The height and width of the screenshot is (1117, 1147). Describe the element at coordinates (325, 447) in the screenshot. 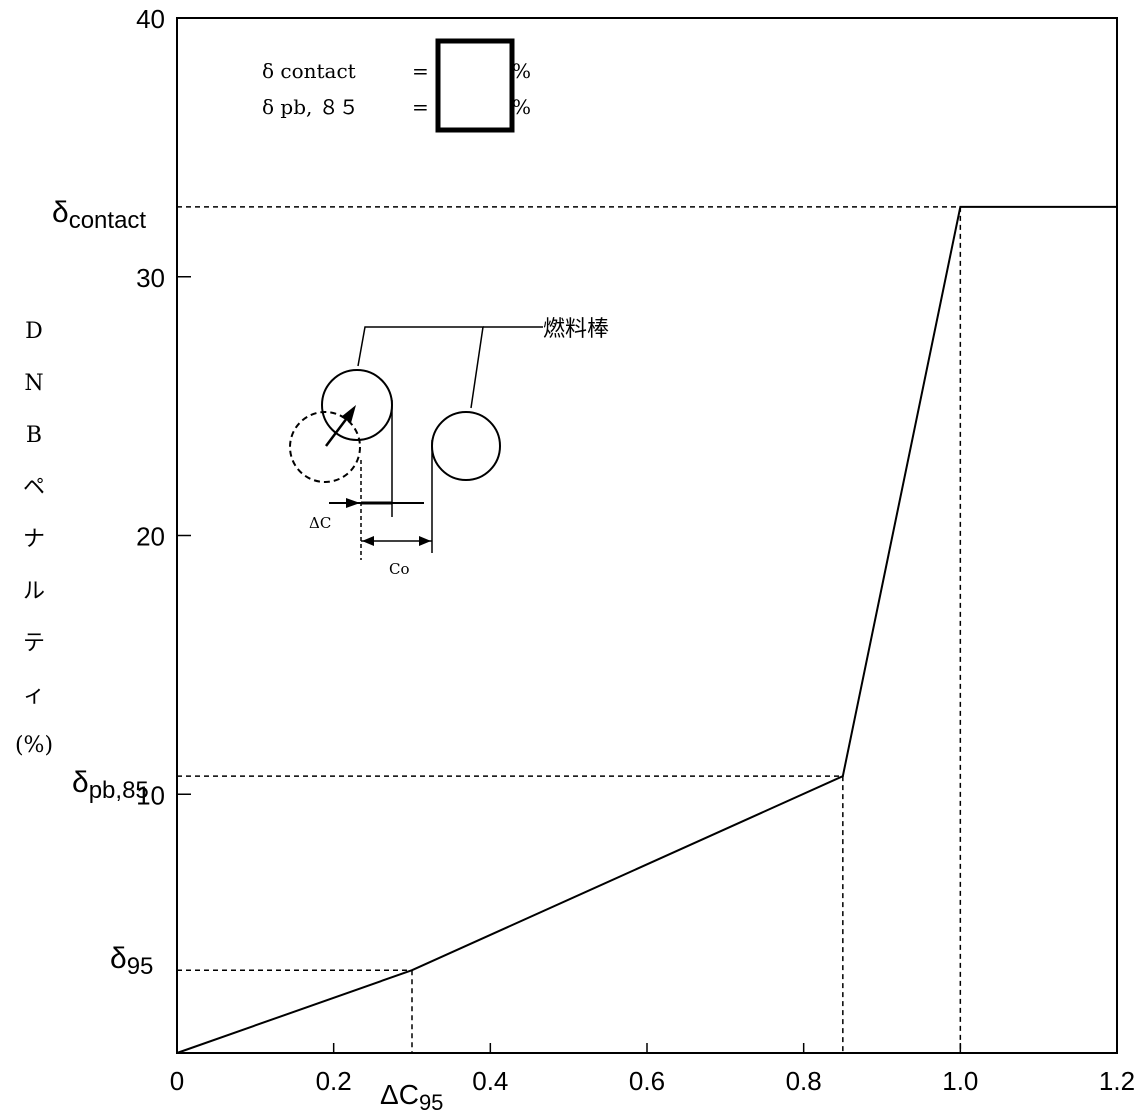

I see `original-rod` at that location.